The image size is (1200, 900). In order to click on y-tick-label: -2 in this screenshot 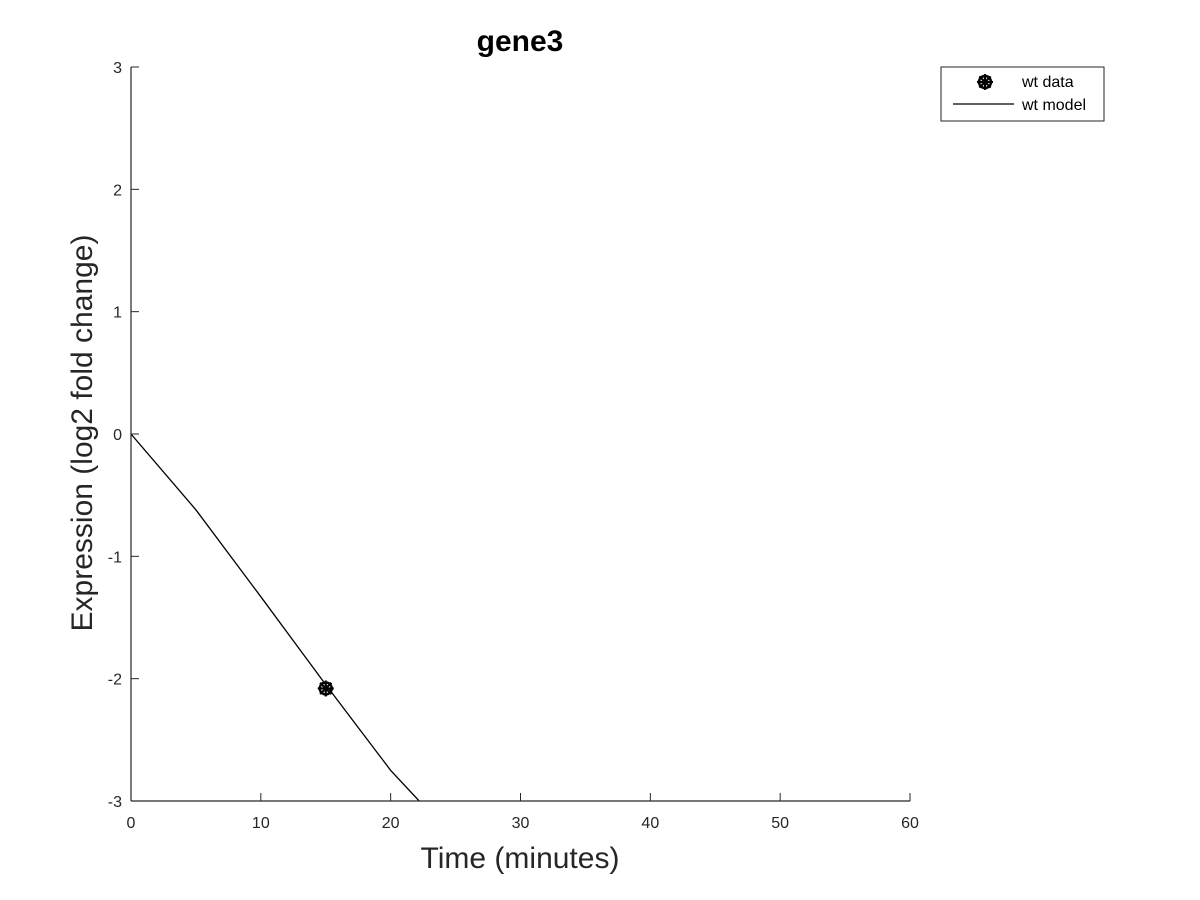, I will do `click(115, 680)`.